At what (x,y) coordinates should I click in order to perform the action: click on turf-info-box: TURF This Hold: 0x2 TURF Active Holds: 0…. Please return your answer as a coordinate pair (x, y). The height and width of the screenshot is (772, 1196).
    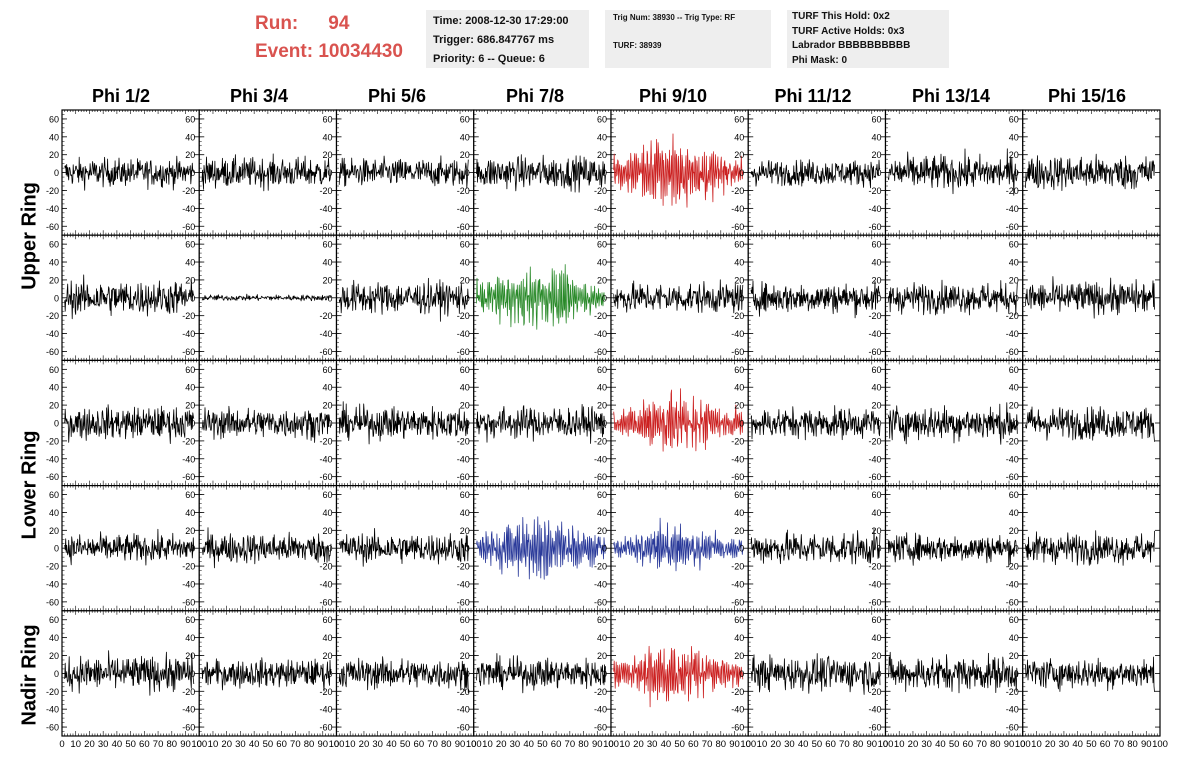
    Looking at the image, I should click on (868, 39).